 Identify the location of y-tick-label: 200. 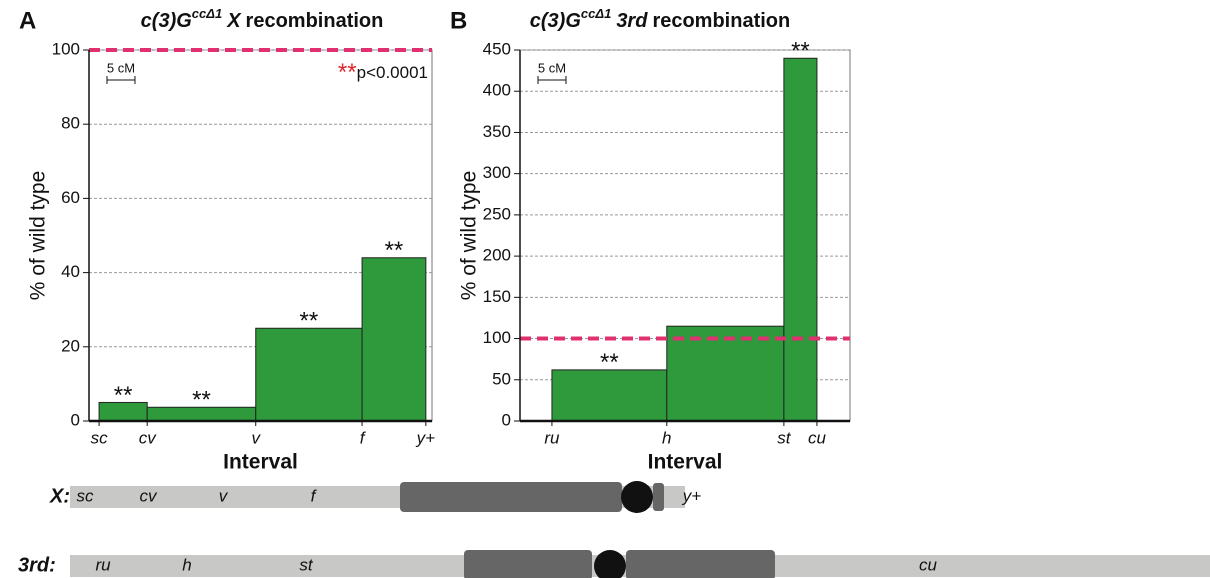
(497, 255).